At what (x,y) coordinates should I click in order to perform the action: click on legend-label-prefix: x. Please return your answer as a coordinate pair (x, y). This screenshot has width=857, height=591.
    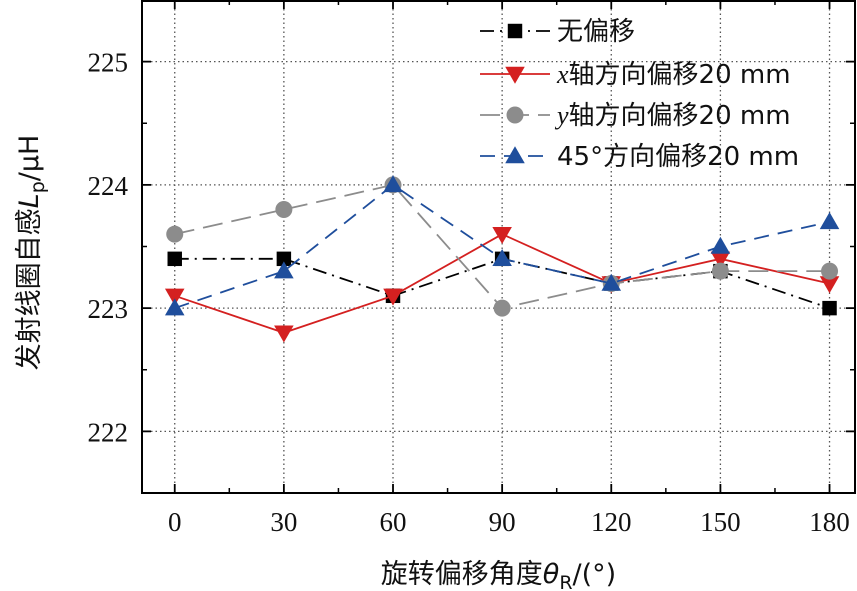
    Looking at the image, I should click on (562, 74).